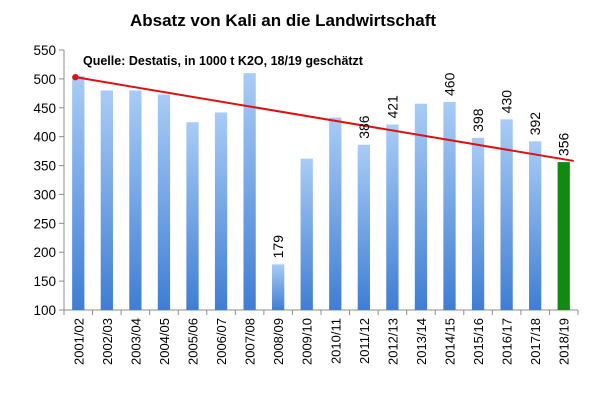 The height and width of the screenshot is (400, 595). I want to click on x-tick-label: 2012/13, so click(392, 341).